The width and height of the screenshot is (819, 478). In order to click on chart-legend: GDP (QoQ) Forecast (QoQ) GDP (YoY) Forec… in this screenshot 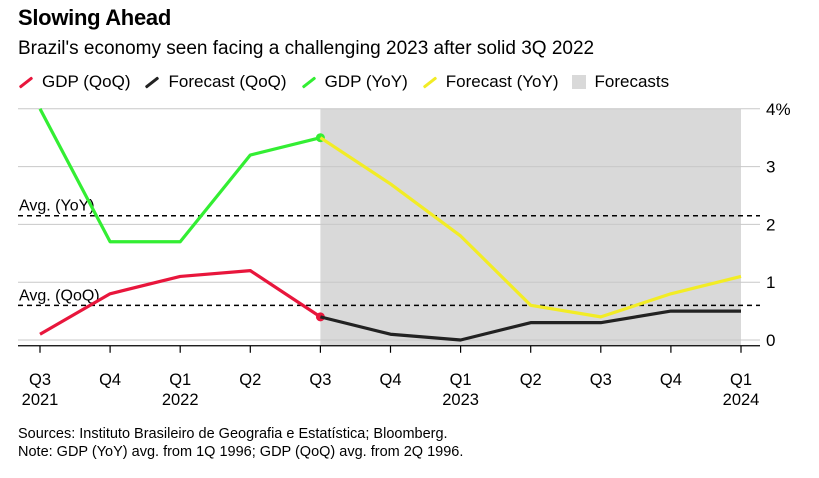, I will do `click(350, 82)`.